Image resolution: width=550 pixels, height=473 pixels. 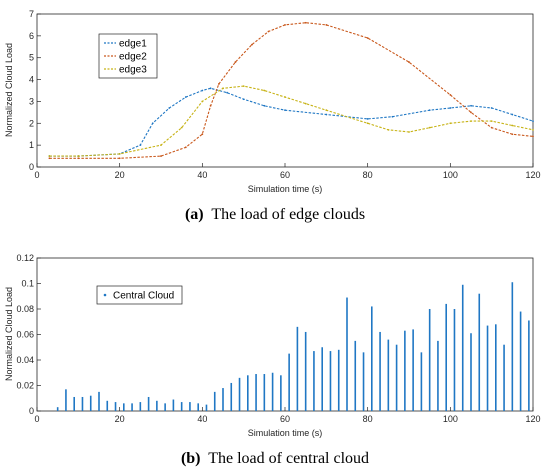 I want to click on y-tick-label: 2, so click(x=31, y=123).